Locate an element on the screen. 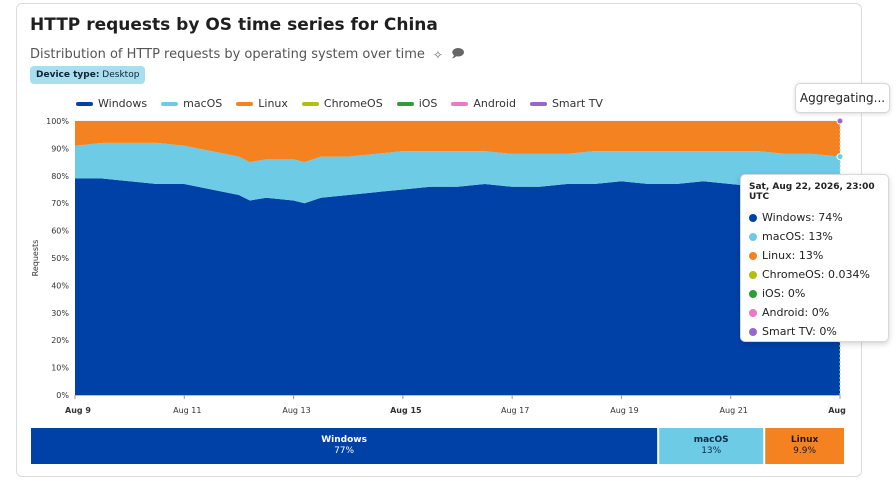 Image resolution: width=896 pixels, height=485 pixels. y-tick-label: 100% is located at coordinates (57, 121).